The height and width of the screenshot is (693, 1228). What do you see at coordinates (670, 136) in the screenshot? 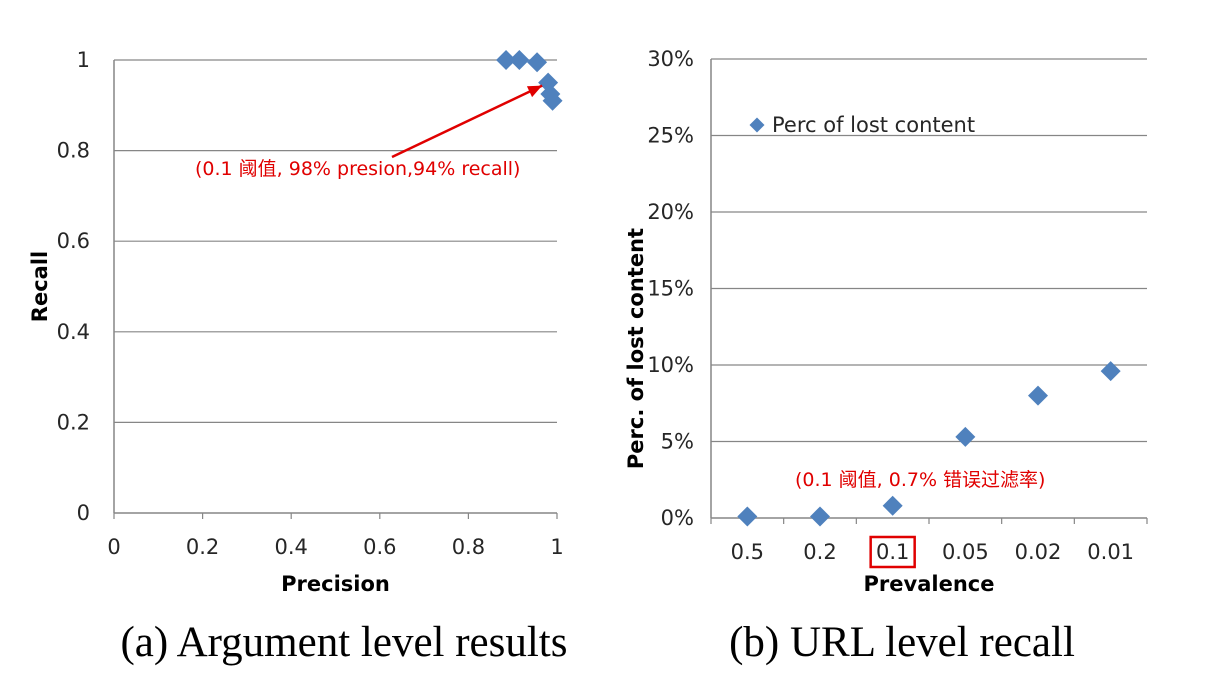
I see `b-y-tick-label: 25%` at bounding box center [670, 136].